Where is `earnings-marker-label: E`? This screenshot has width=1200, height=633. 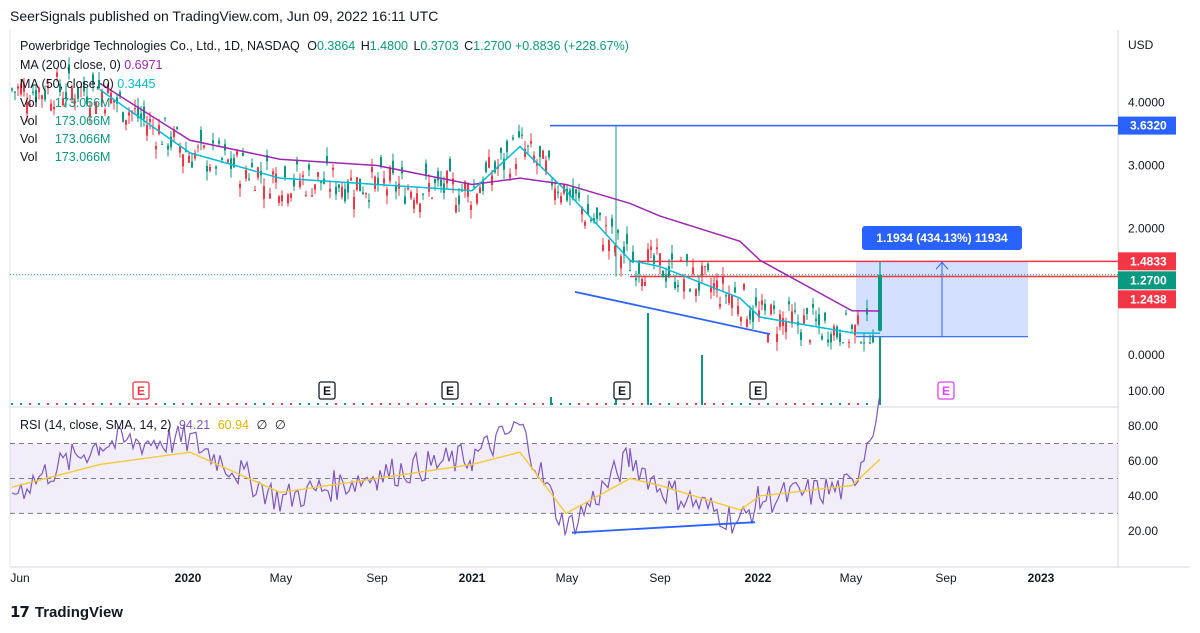 earnings-marker-label: E is located at coordinates (758, 391).